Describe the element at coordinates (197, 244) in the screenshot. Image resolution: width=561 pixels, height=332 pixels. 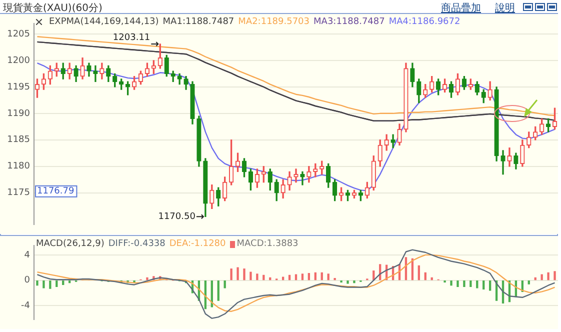
I see `text: DEA:-1.1280` at that location.